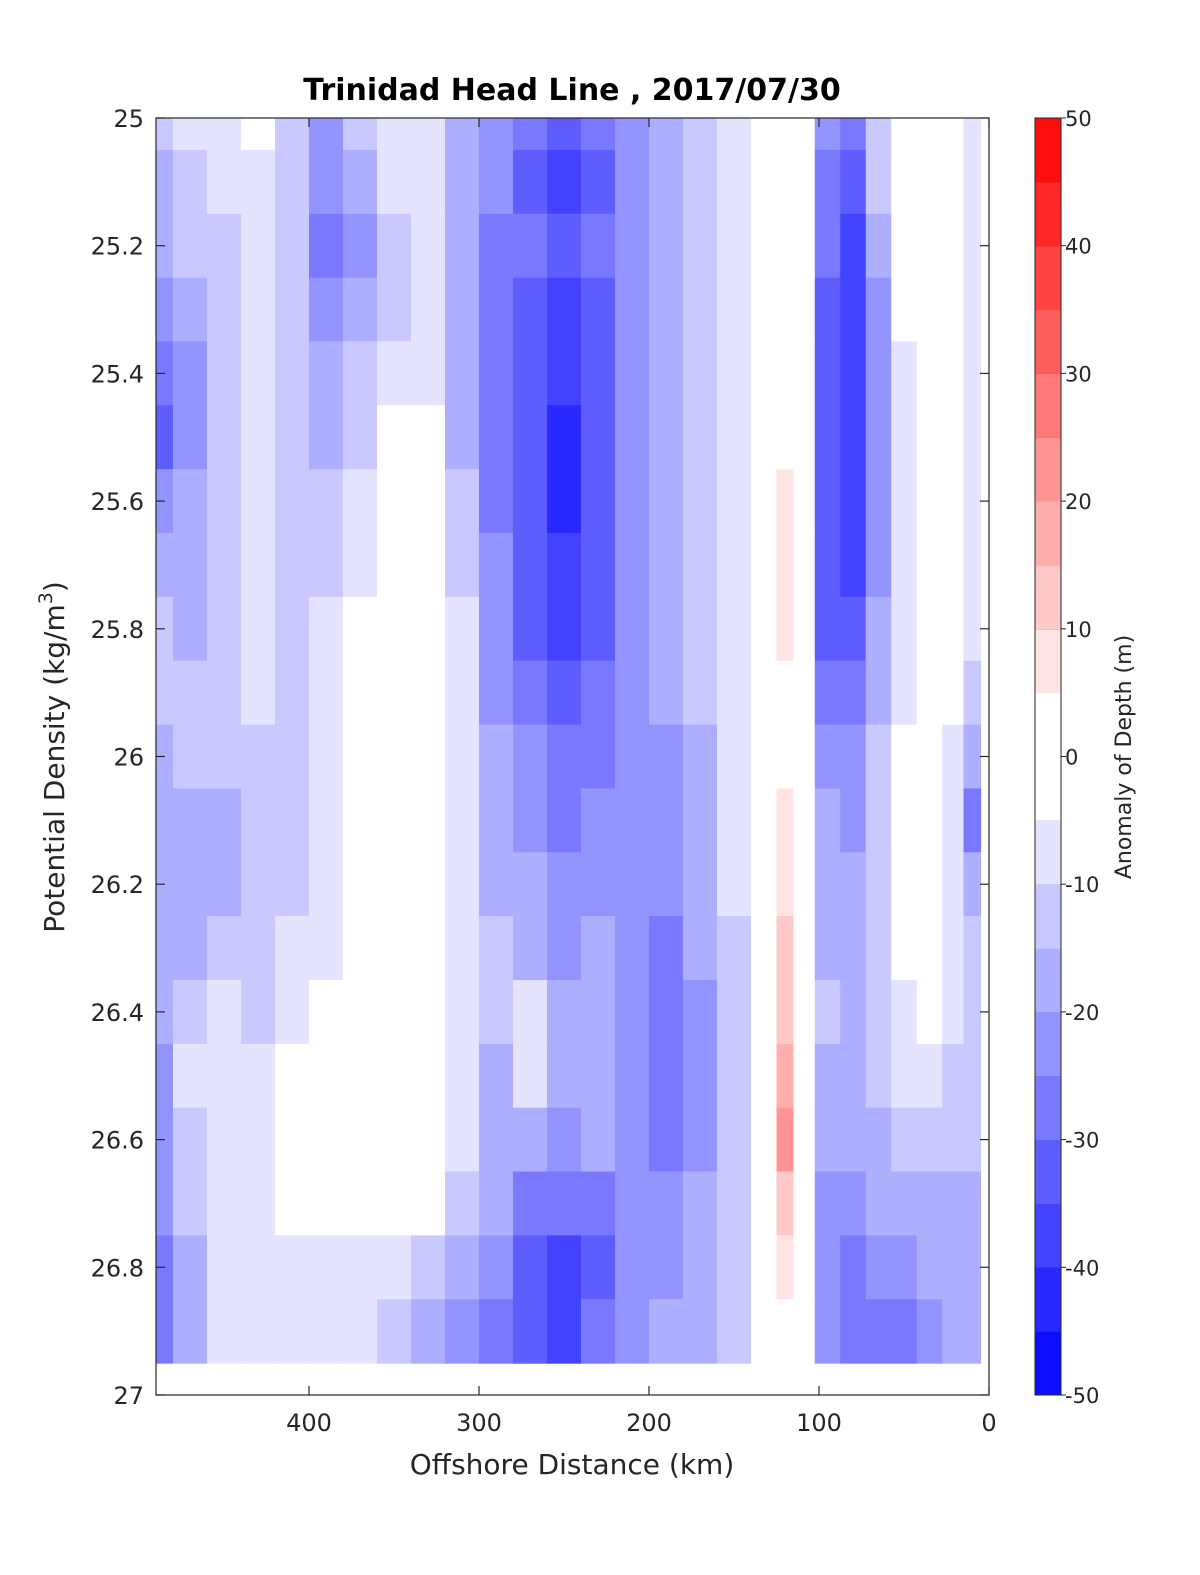 The image size is (1200, 1575). Describe the element at coordinates (117, 885) in the screenshot. I see `y-tick-label: 26.2` at that location.